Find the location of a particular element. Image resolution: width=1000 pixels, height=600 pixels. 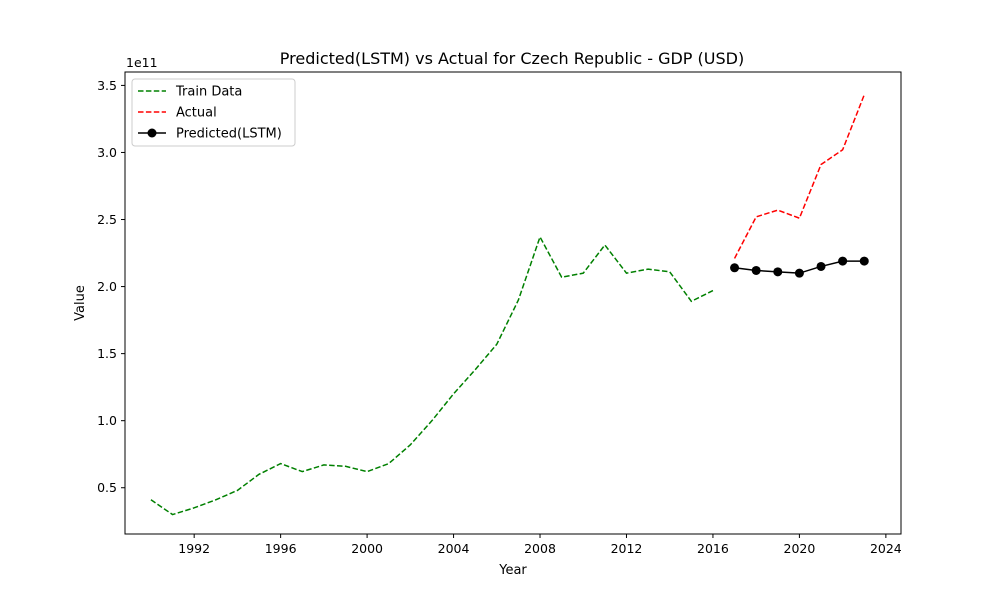

y-tick-label: 2.5 is located at coordinates (107, 219).